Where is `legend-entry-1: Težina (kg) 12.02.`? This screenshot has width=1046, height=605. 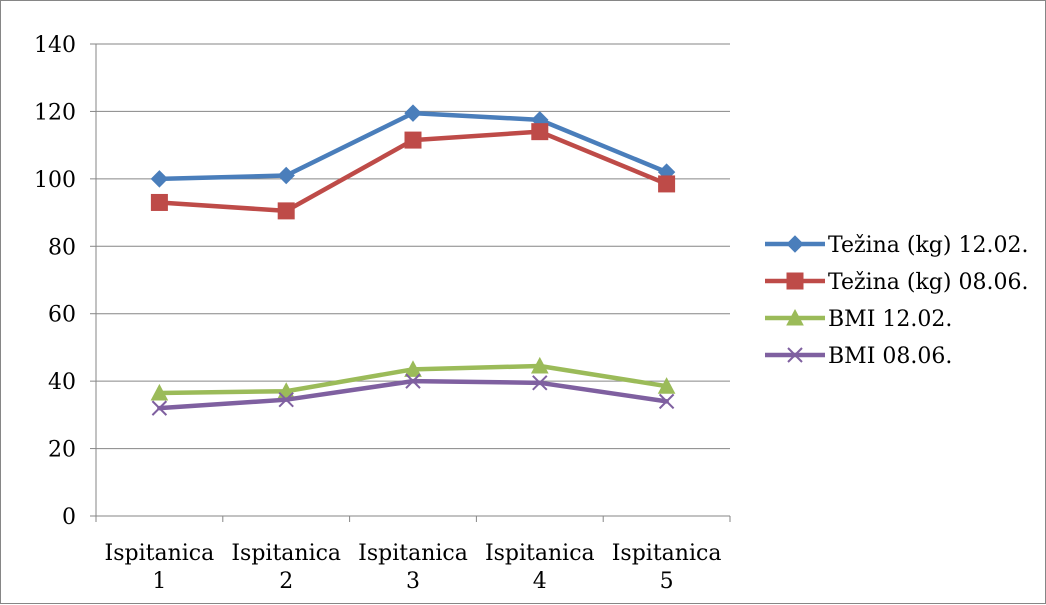
legend-entry-1: Težina (kg) 12.02. is located at coordinates (896, 245).